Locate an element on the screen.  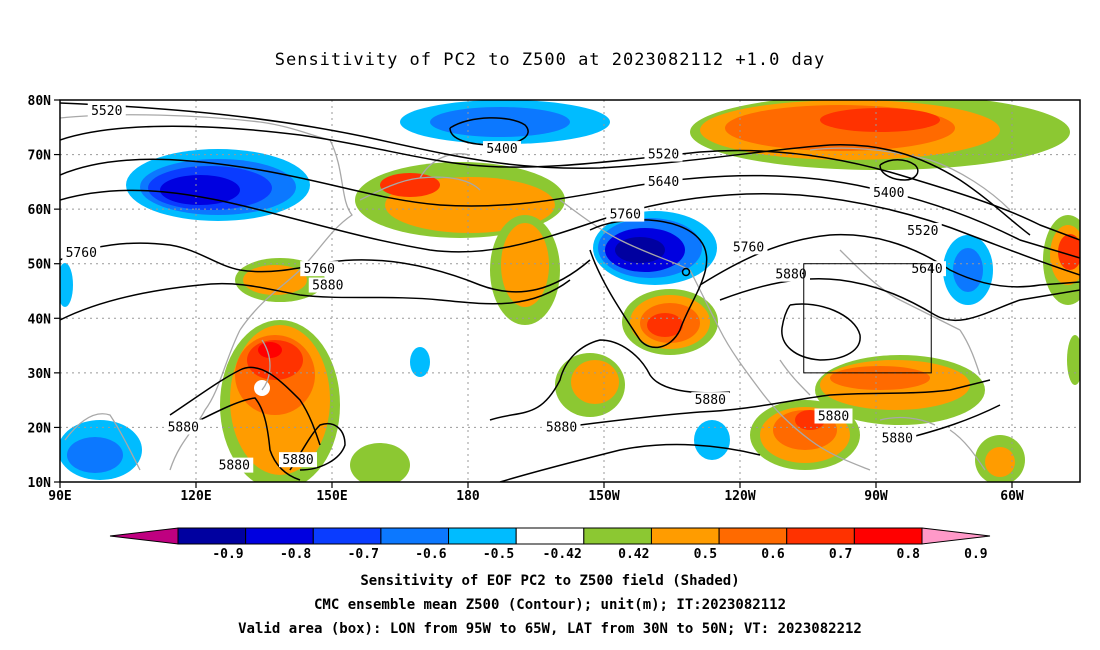
longitude-label: 60W is located at coordinates (1012, 496).